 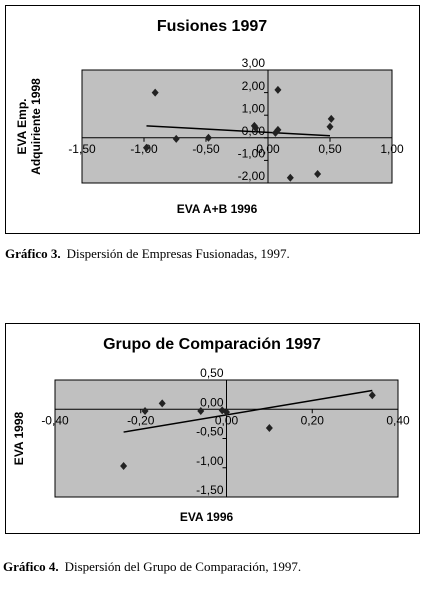 What do you see at coordinates (254, 86) in the screenshot?
I see `y-tick-label: 2,00` at bounding box center [254, 86].